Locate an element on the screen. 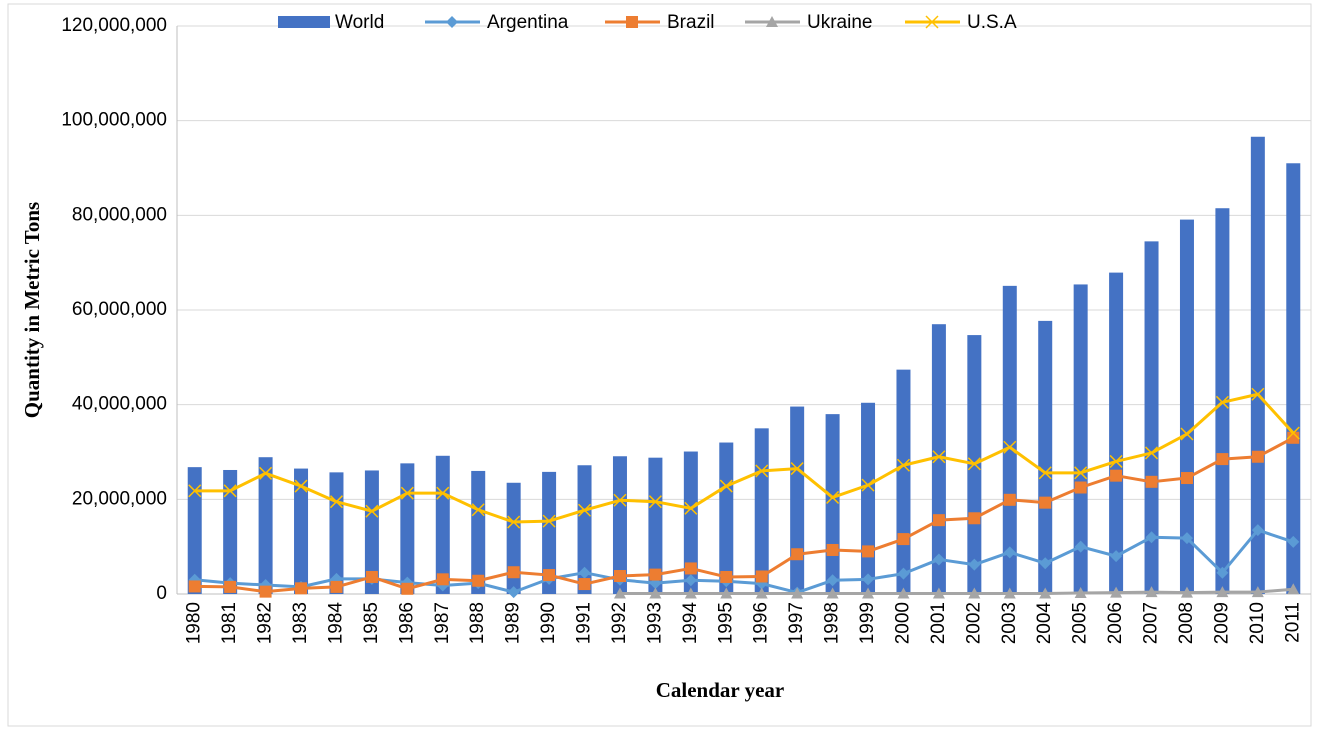 This screenshot has width=1317, height=730. x-tick-label: 2010 is located at coordinates (1257, 623).